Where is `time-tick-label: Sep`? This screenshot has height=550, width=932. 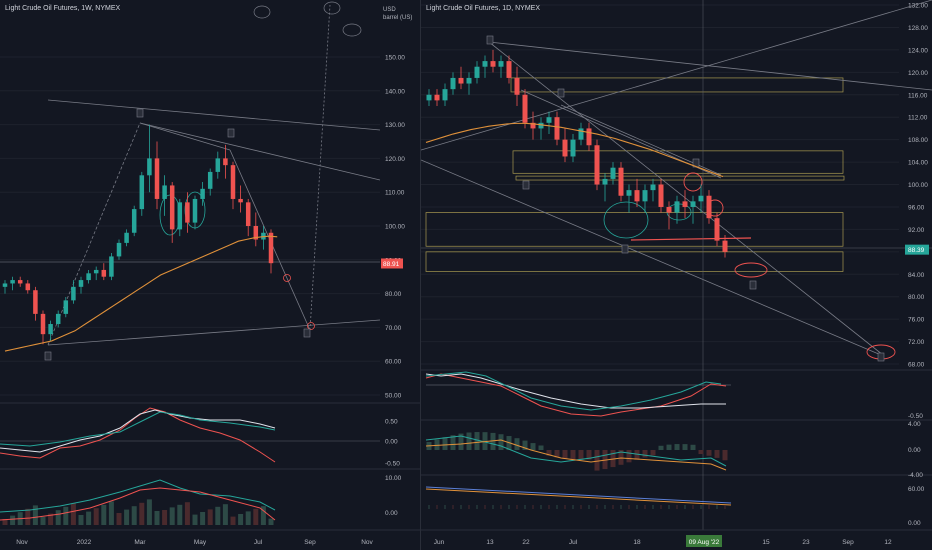 time-tick-label: Sep is located at coordinates (848, 542).